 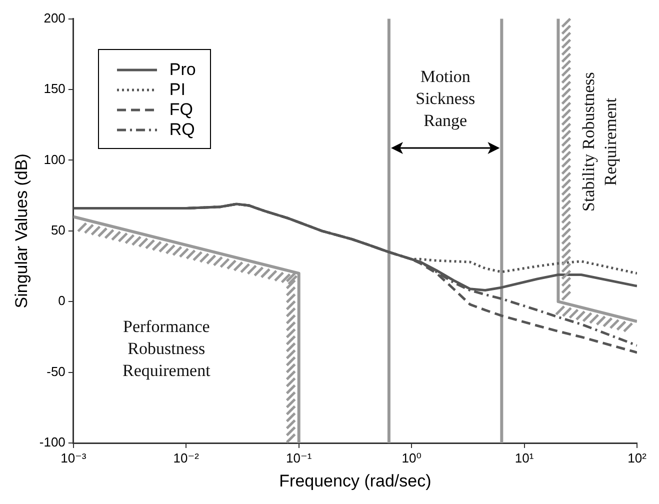 What do you see at coordinates (355, 480) in the screenshot?
I see `x-axis-title: Frequency (rad/sec)` at bounding box center [355, 480].